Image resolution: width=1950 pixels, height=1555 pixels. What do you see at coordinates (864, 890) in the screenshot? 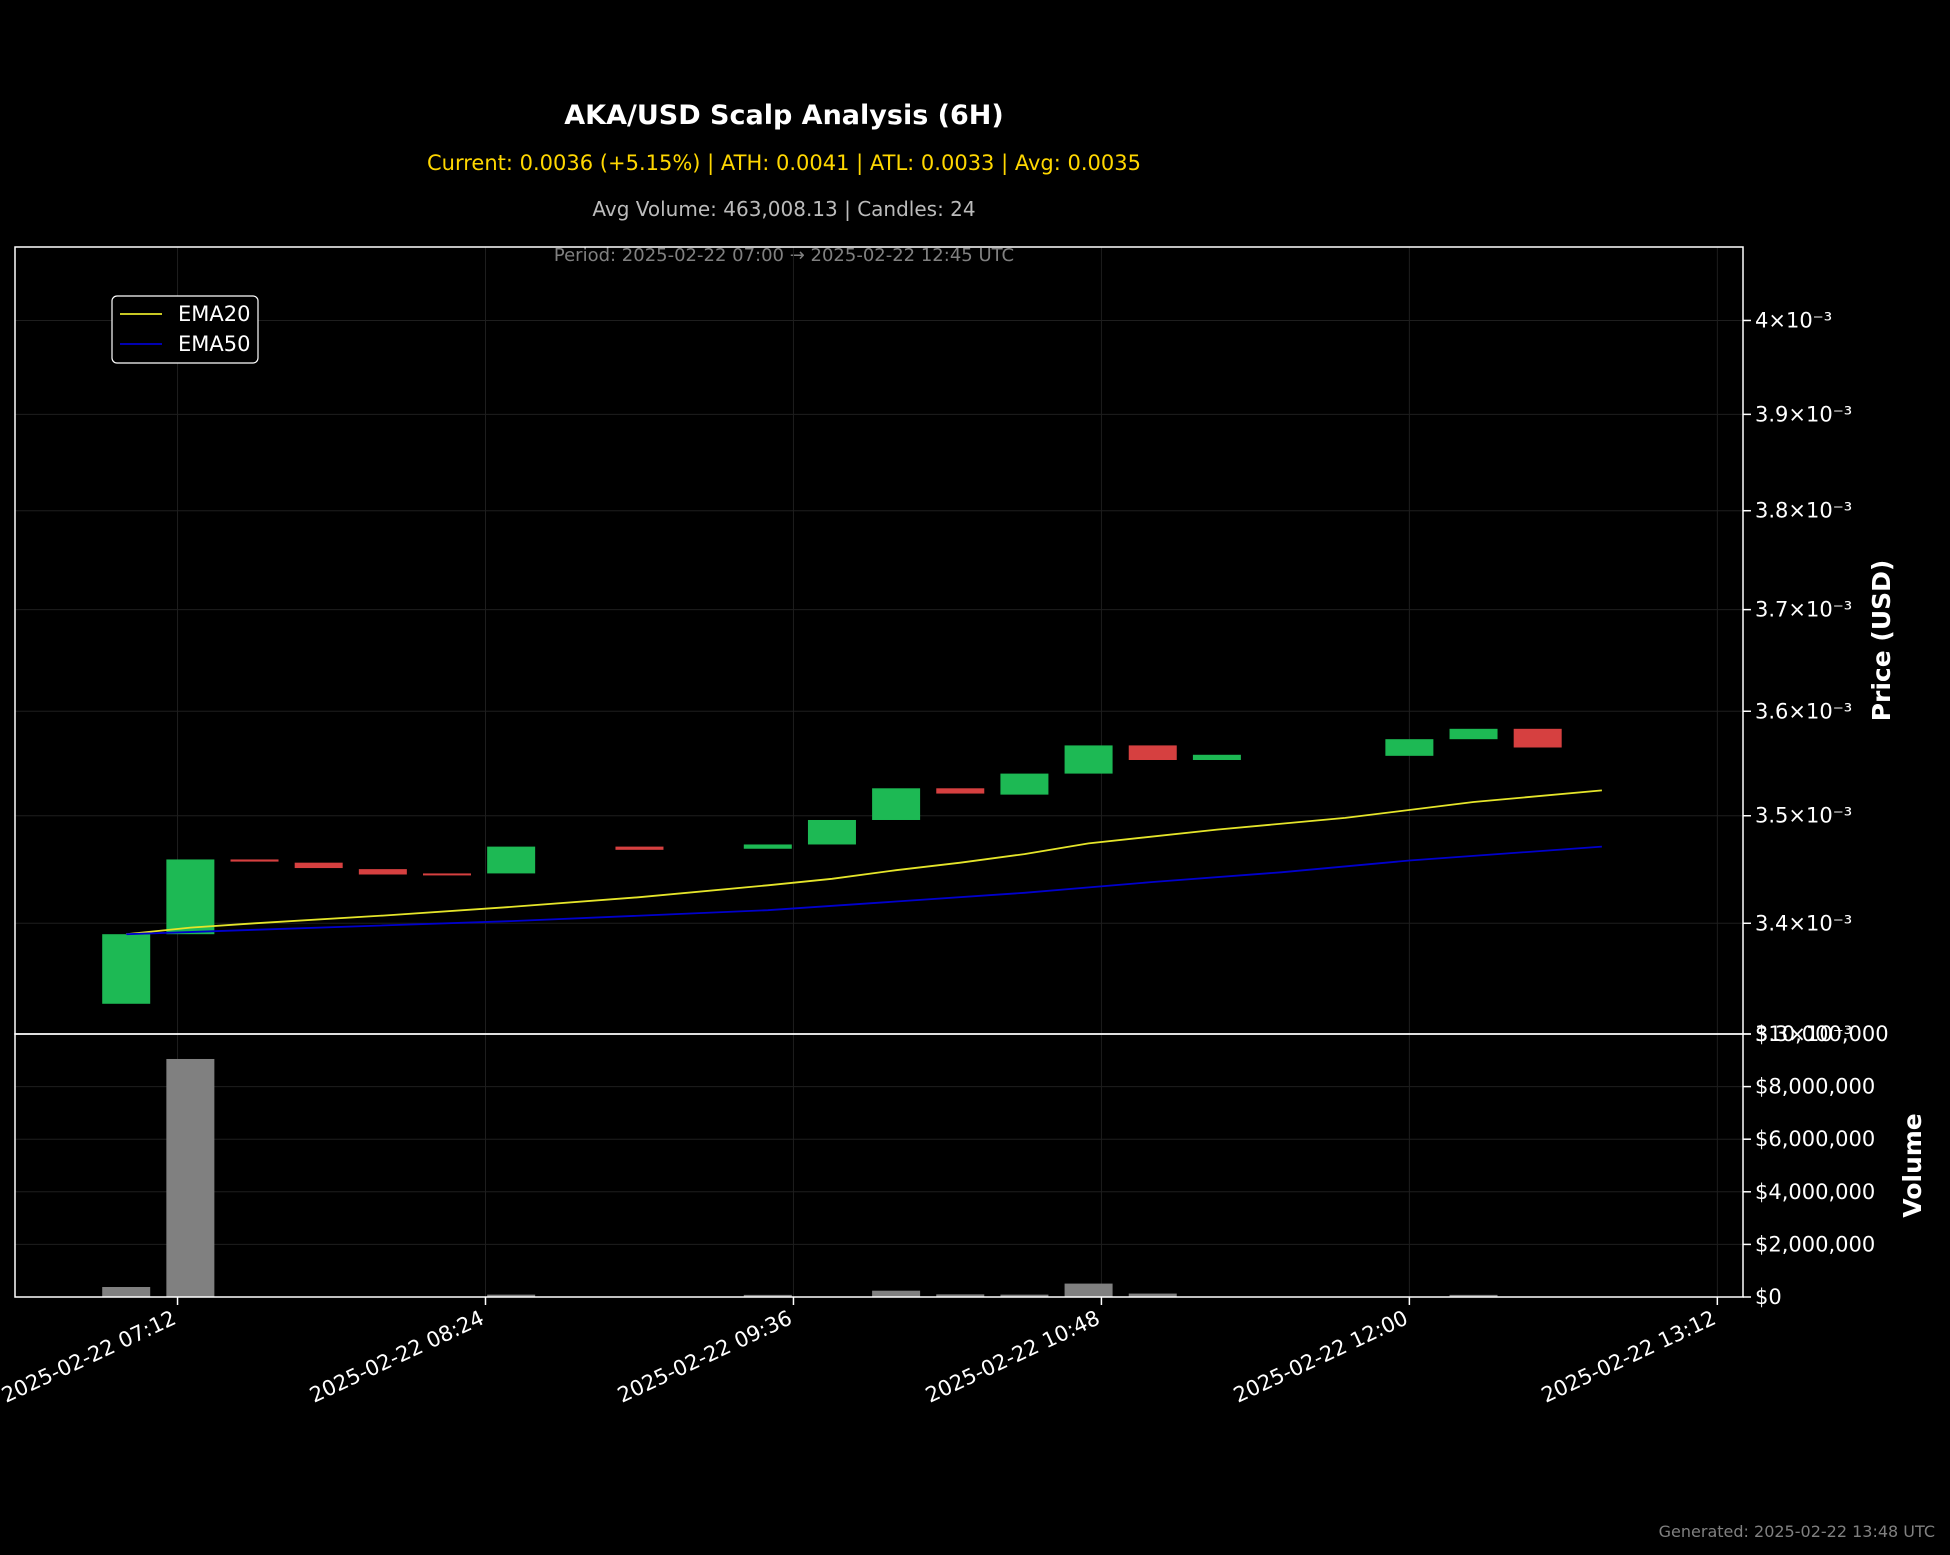
I see `ema50-line` at bounding box center [864, 890].